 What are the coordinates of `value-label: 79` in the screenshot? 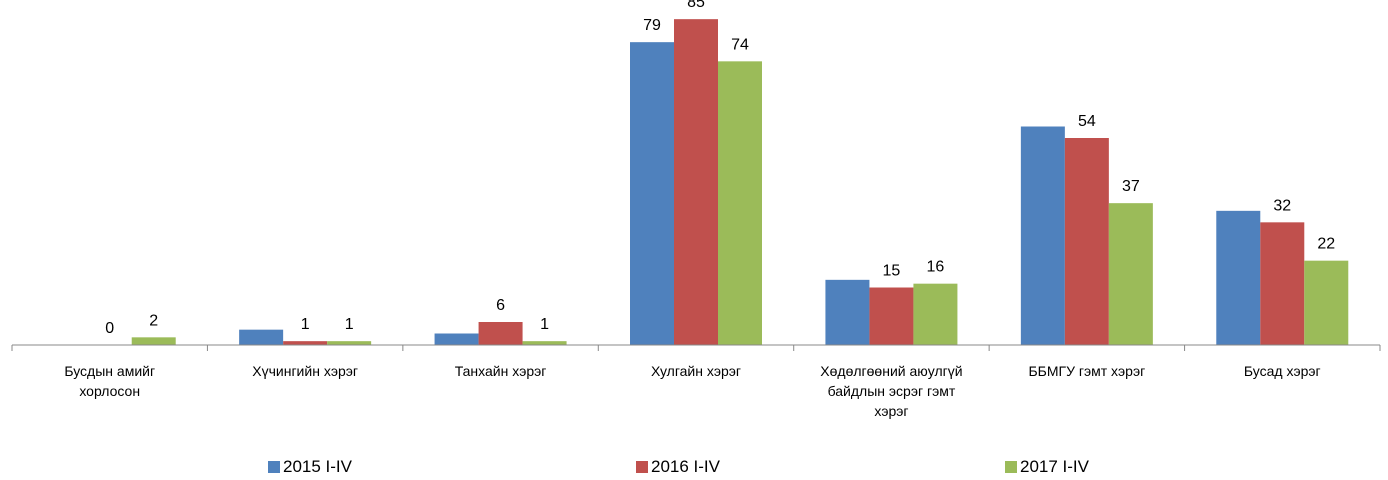 It's located at (652, 25).